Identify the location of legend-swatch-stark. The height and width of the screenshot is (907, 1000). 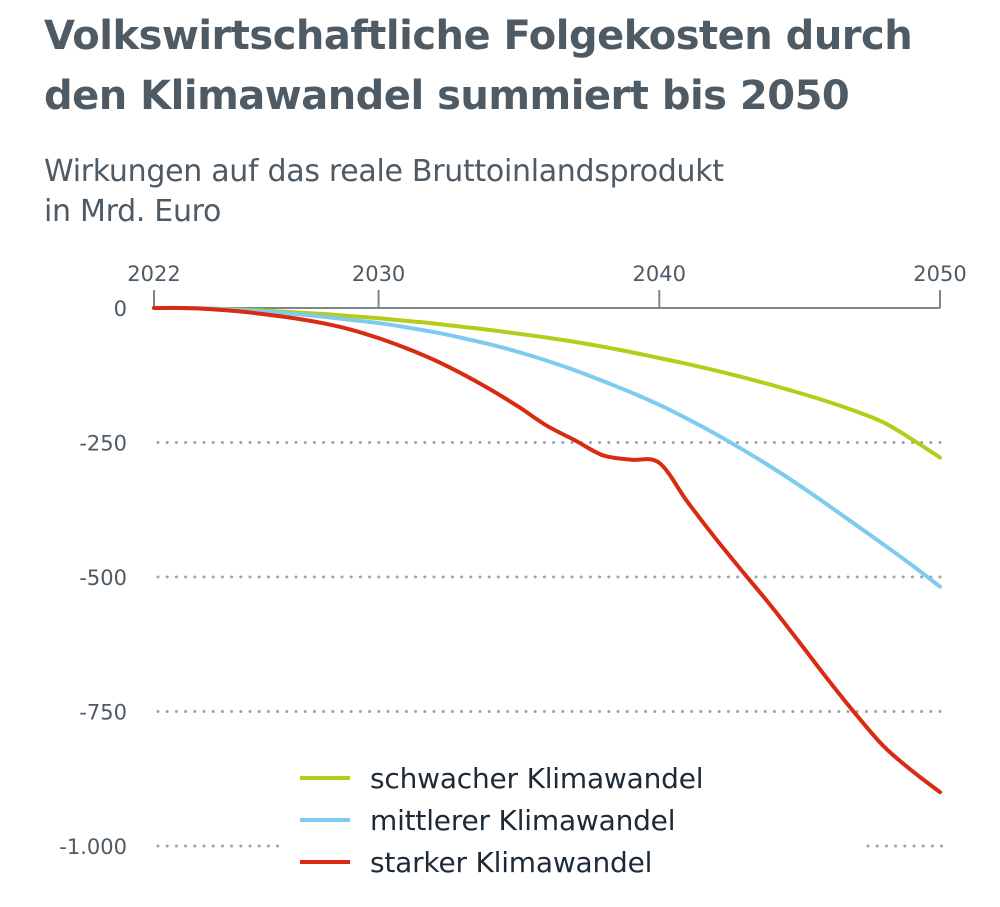
(325, 862).